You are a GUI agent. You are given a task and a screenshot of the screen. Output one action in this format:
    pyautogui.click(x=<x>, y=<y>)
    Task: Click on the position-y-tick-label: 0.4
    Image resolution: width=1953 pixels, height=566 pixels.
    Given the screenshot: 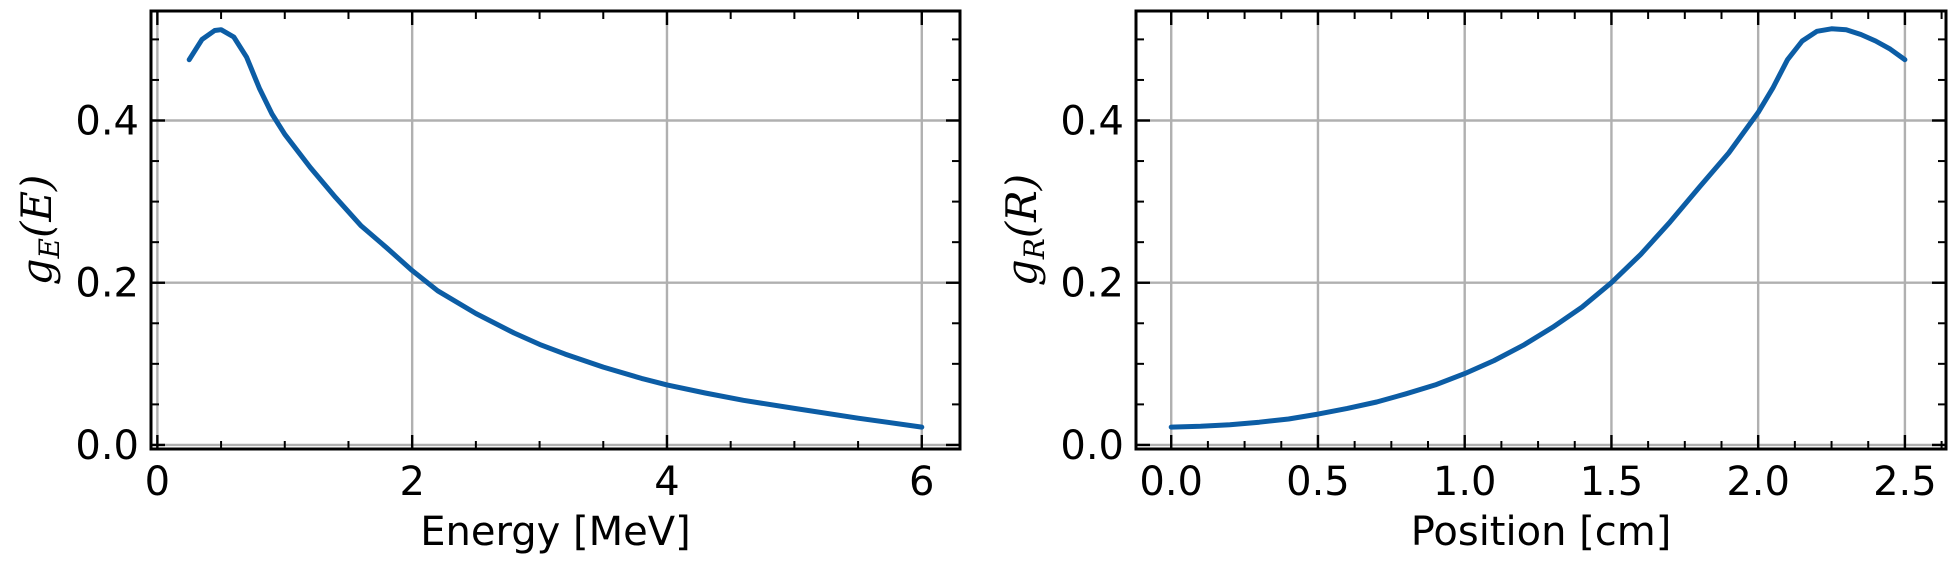 What is the action you would take?
    pyautogui.click(x=1092, y=122)
    